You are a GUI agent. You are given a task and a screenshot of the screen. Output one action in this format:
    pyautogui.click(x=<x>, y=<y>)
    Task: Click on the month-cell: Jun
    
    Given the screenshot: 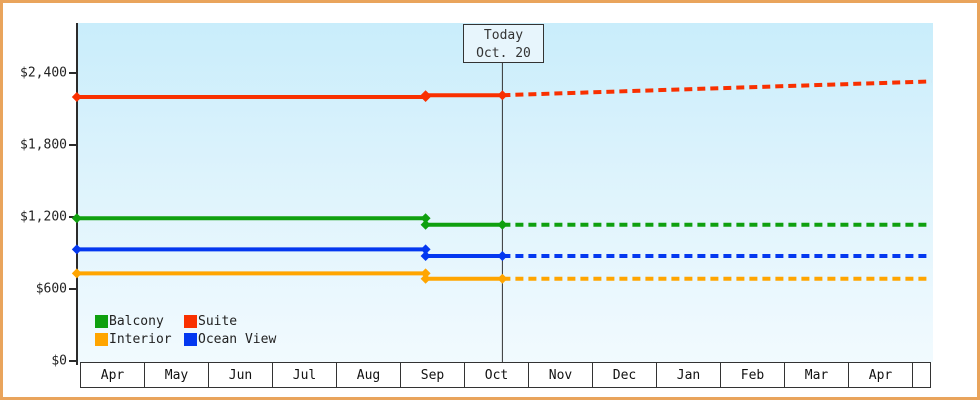 What is the action you would take?
    pyautogui.click(x=241, y=375)
    